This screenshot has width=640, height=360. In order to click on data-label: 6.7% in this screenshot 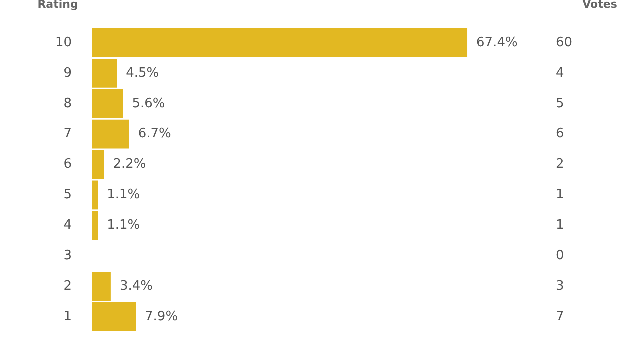, I will do `click(155, 134)`.